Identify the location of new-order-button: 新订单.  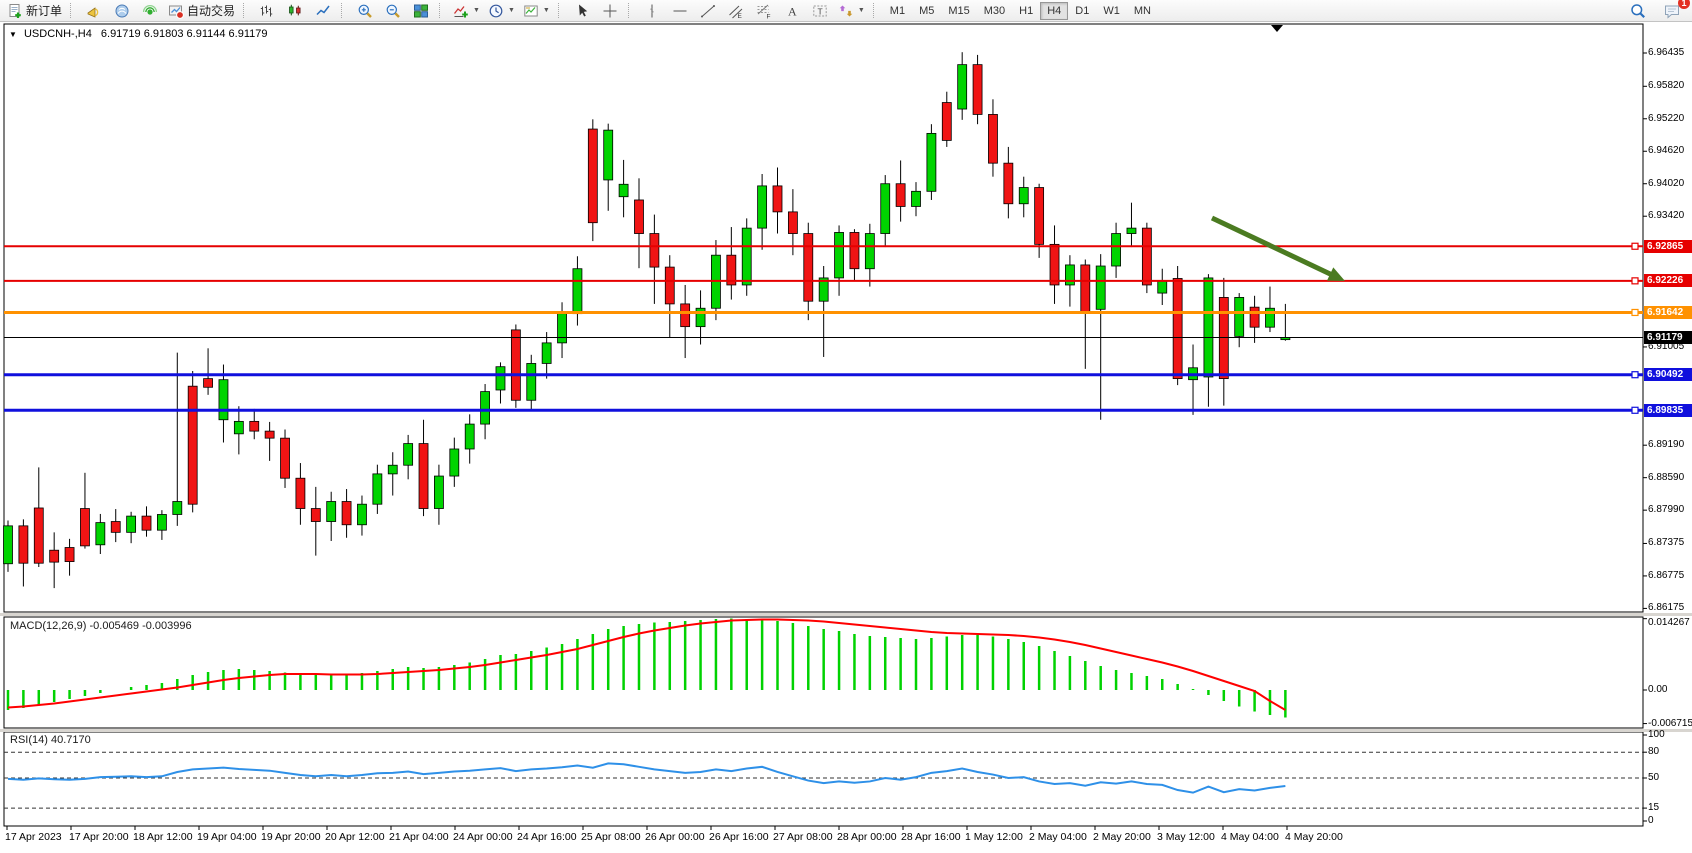
(34, 11).